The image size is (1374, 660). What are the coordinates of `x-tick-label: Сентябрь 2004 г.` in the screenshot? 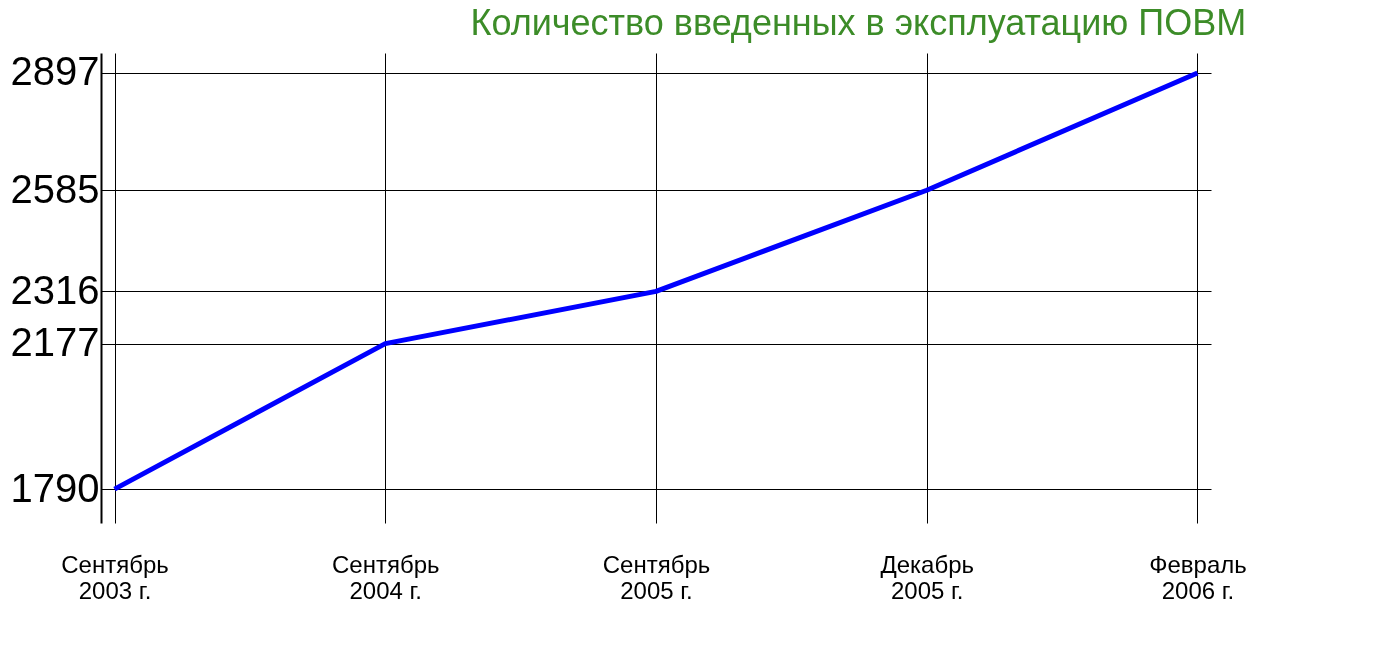 It's located at (386, 577).